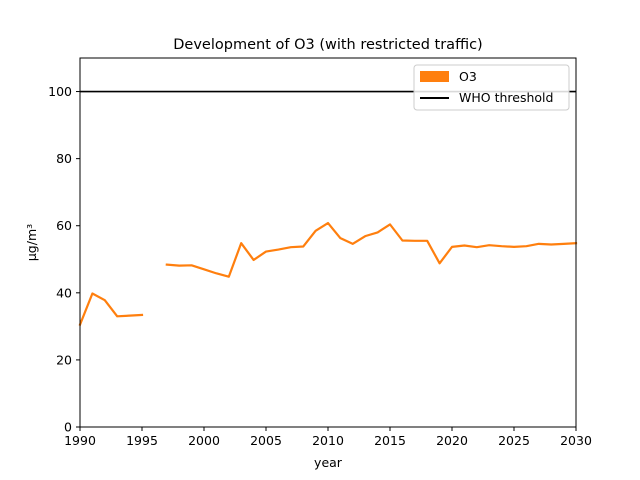 The width and height of the screenshot is (640, 480). I want to click on legend-label-who-threshold: WHO threshold, so click(506, 97).